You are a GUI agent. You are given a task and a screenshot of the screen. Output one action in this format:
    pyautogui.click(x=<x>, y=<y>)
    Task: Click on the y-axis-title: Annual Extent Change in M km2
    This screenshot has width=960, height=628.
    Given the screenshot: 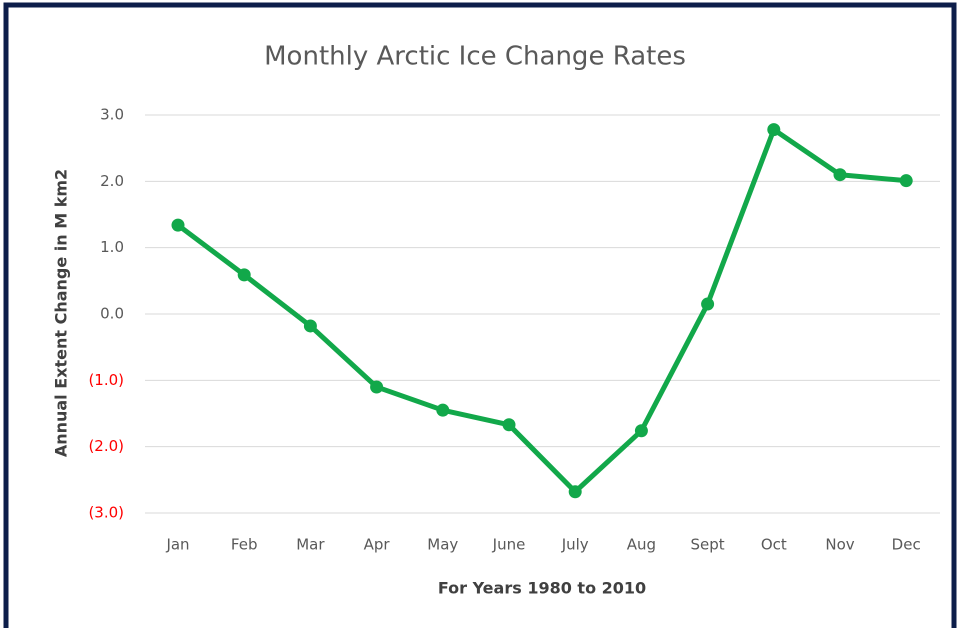 What is the action you would take?
    pyautogui.click(x=61, y=313)
    